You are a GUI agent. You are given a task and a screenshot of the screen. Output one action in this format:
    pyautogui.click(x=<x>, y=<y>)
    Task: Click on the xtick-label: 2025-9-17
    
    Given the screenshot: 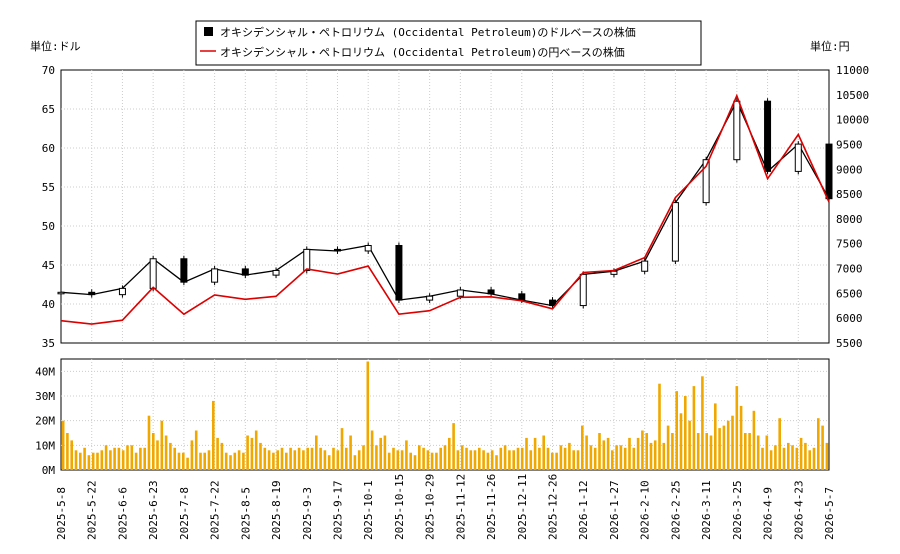 What is the action you would take?
    pyautogui.click(x=337, y=510)
    